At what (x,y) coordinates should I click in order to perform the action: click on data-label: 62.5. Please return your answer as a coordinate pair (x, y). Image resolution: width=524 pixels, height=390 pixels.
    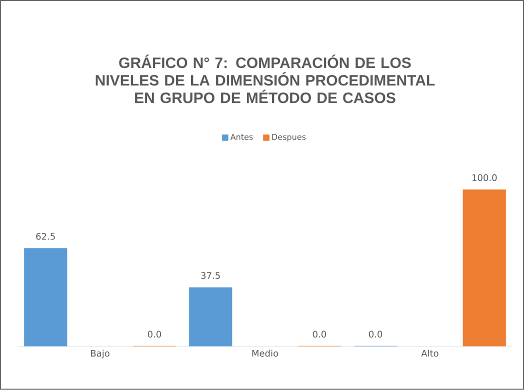
    Looking at the image, I should click on (45, 236).